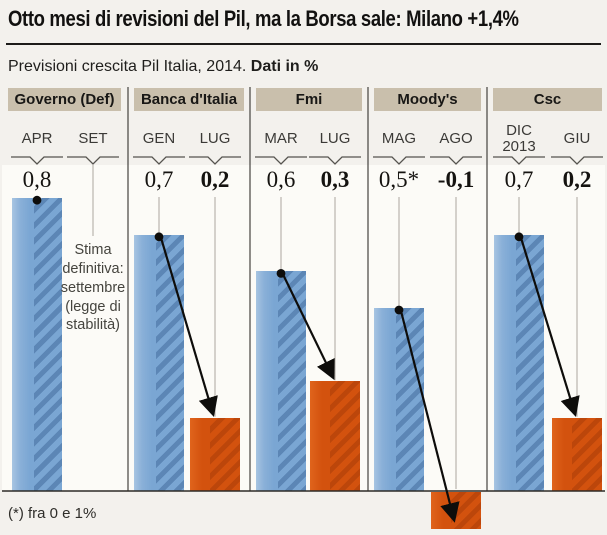 This screenshot has width=607, height=535. What do you see at coordinates (456, 179) in the screenshot?
I see `value-label-moodys-ago: -0,1` at bounding box center [456, 179].